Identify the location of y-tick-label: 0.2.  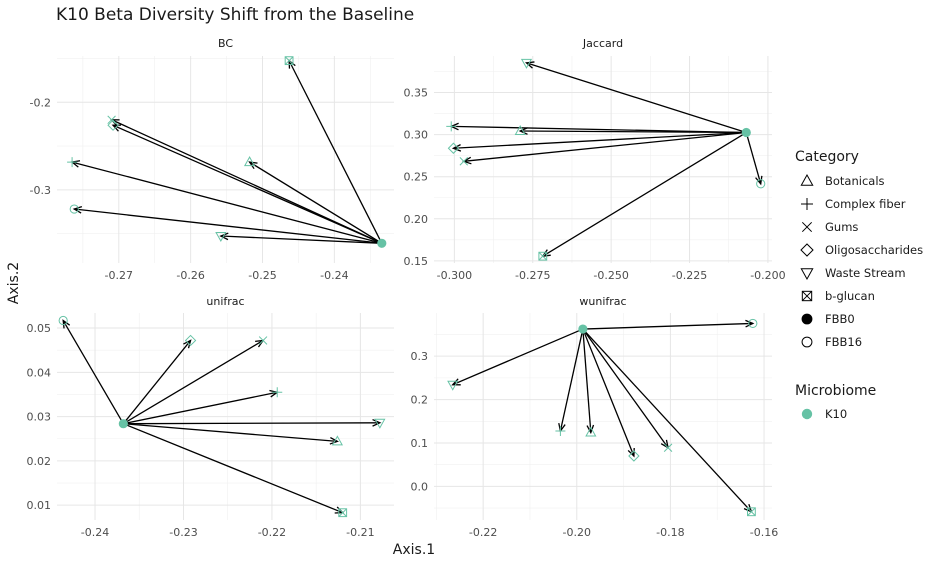
(420, 400).